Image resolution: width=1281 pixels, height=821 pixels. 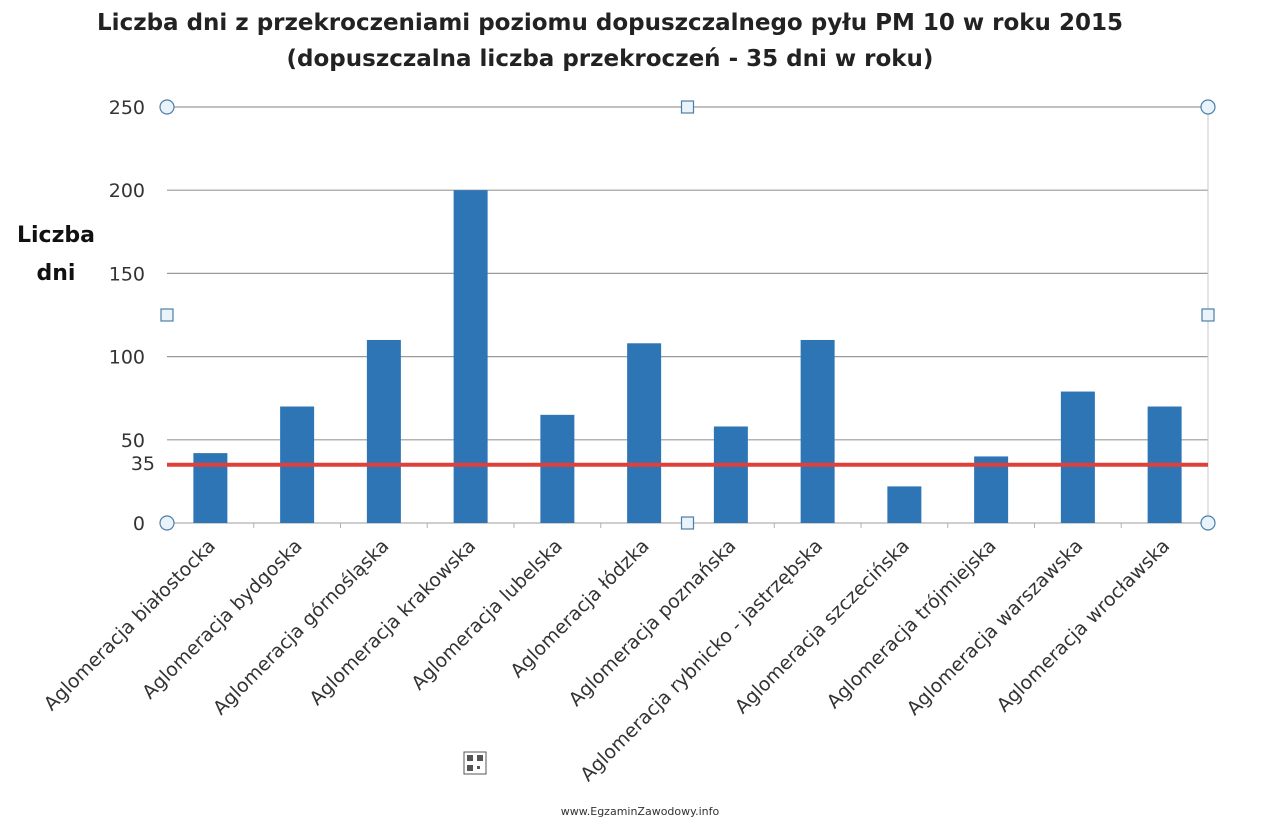 What do you see at coordinates (127, 316) in the screenshot?
I see `y-tick-labels: 0 50 100 150 200 250` at bounding box center [127, 316].